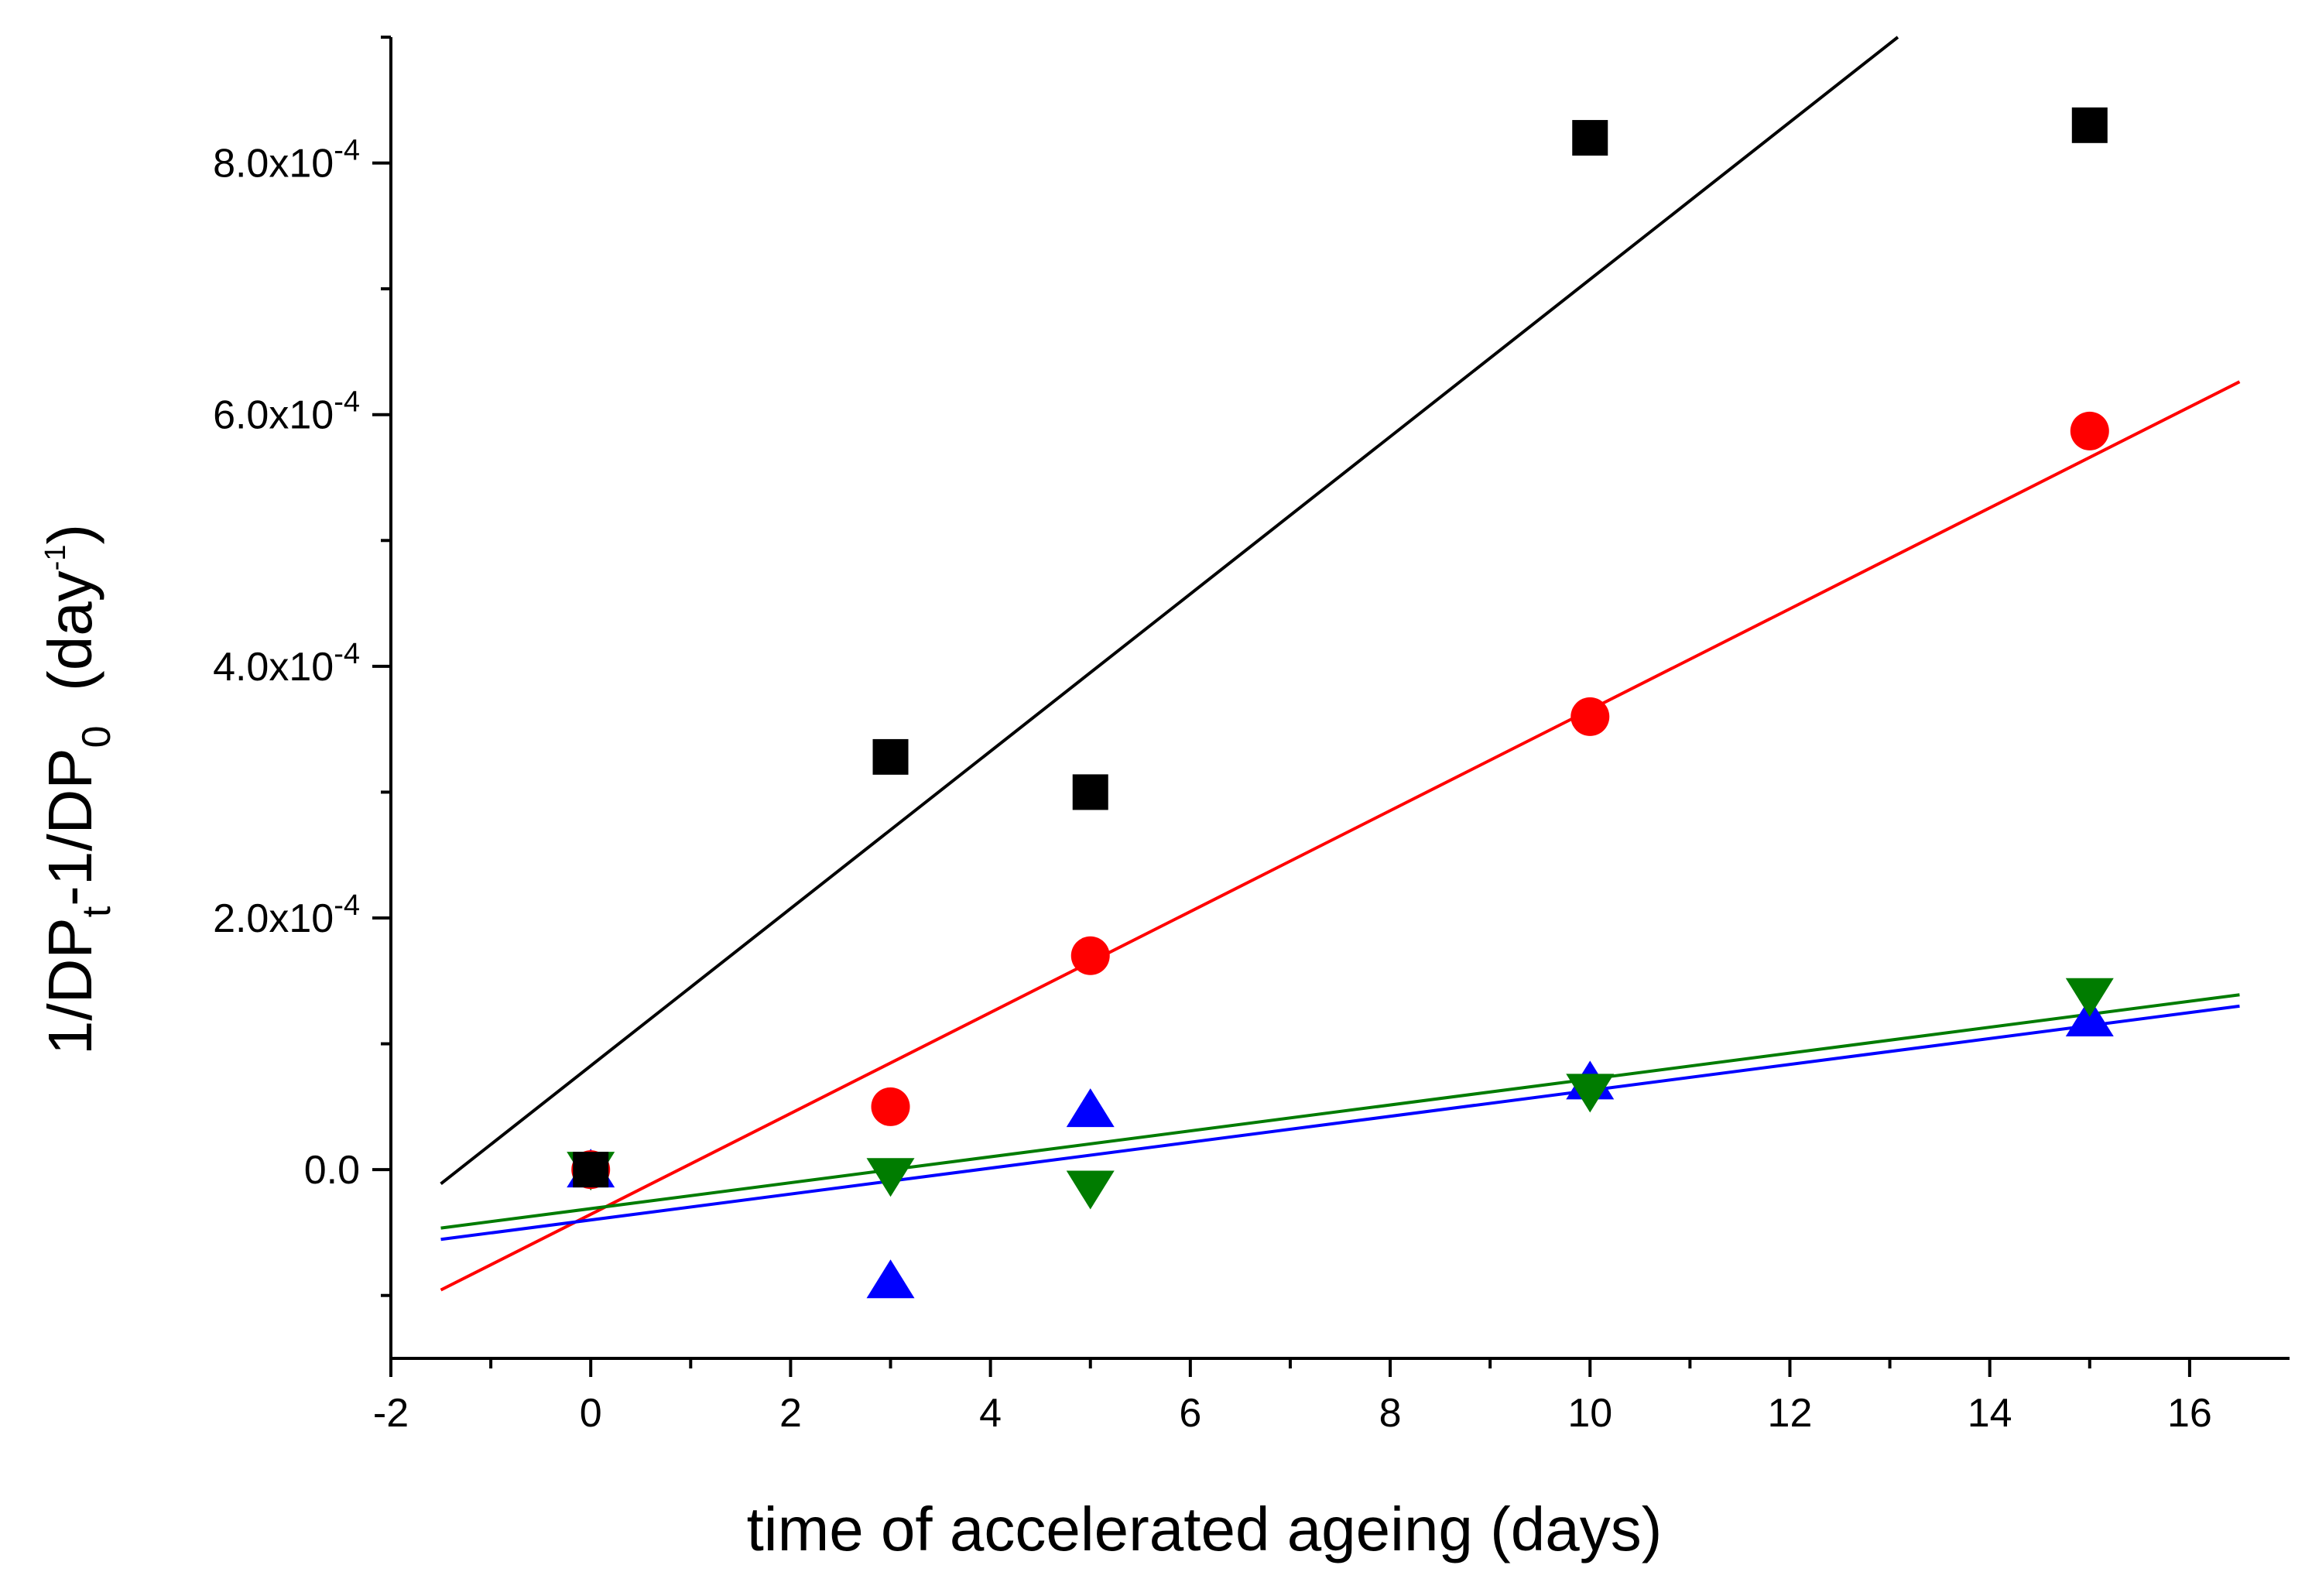  What do you see at coordinates (1390, 1413) in the screenshot?
I see `x-tick-label-8: 8` at bounding box center [1390, 1413].